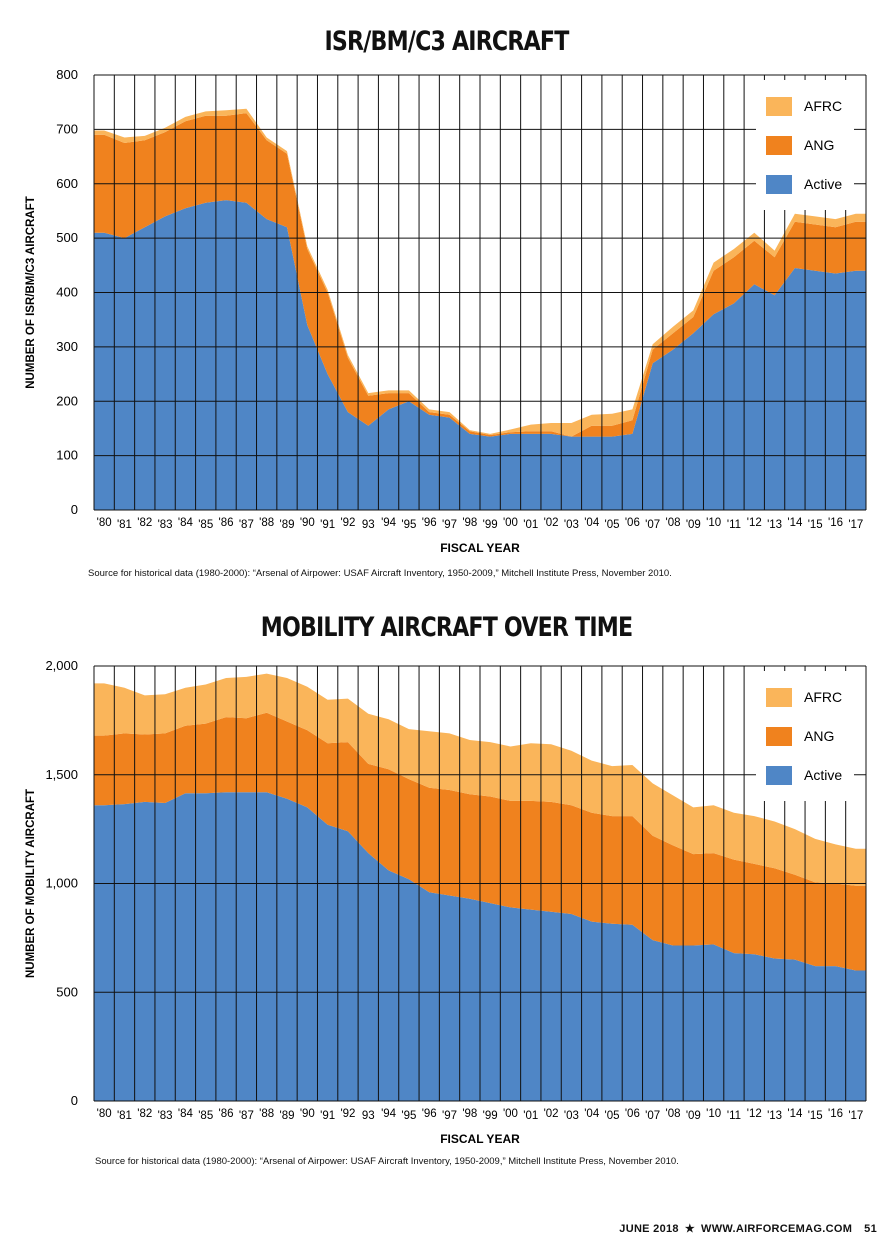  What do you see at coordinates (779, 184) in the screenshot?
I see `isr-legend-swatch-active` at bounding box center [779, 184].